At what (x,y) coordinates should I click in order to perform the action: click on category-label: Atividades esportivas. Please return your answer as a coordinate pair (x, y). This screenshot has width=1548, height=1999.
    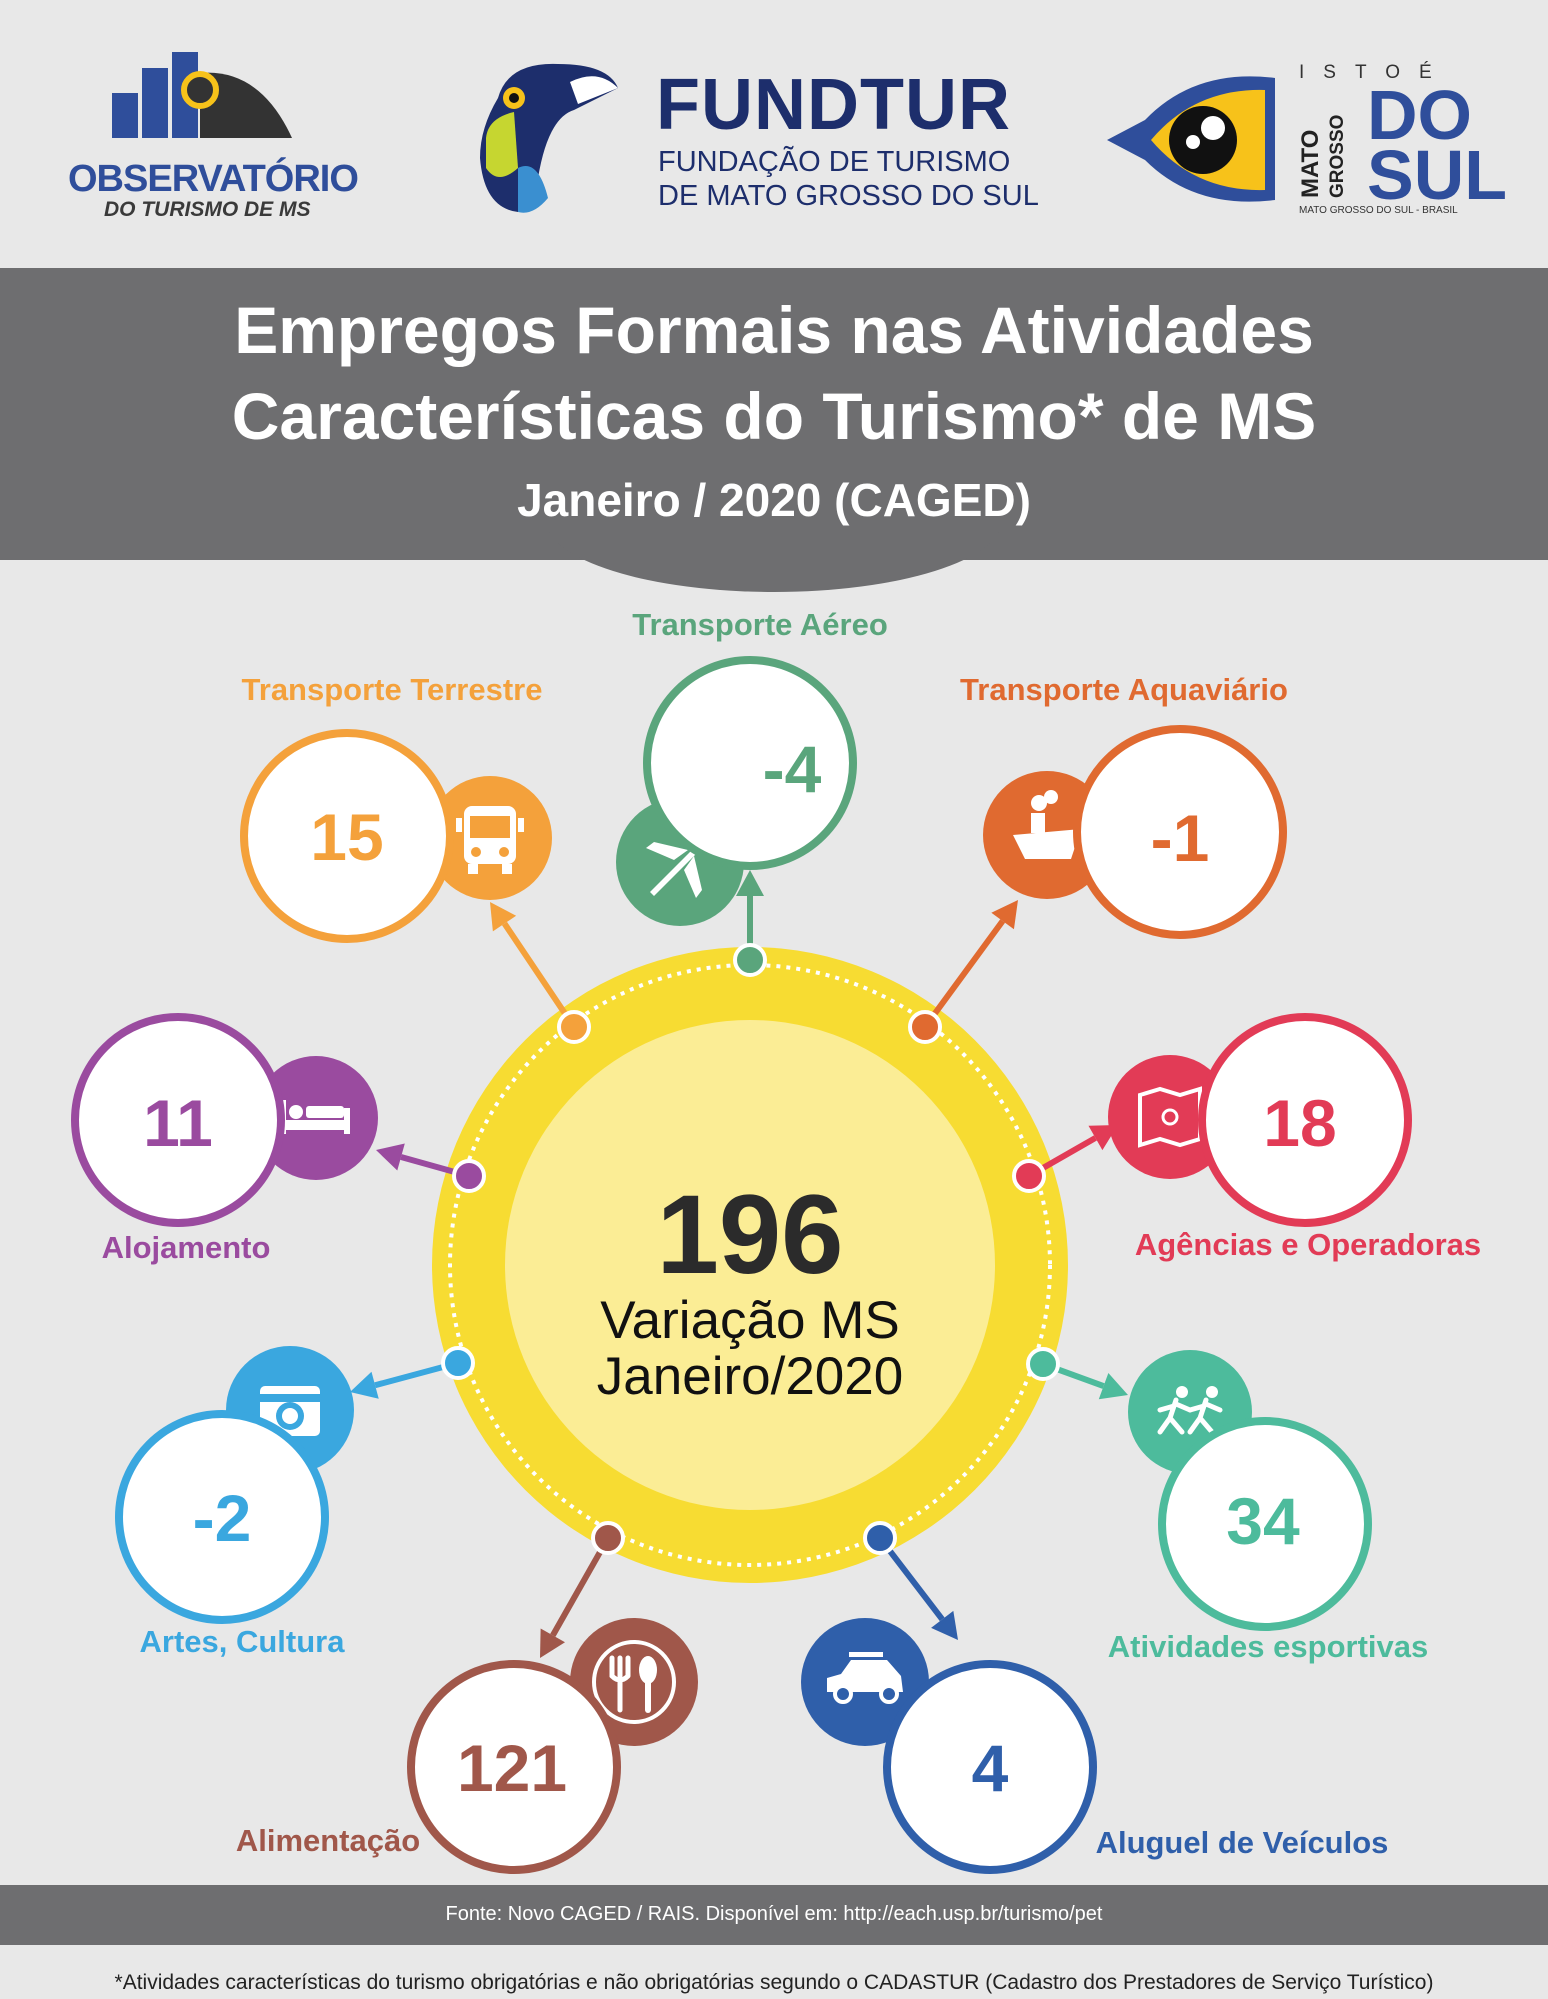
    Looking at the image, I should click on (1268, 1646).